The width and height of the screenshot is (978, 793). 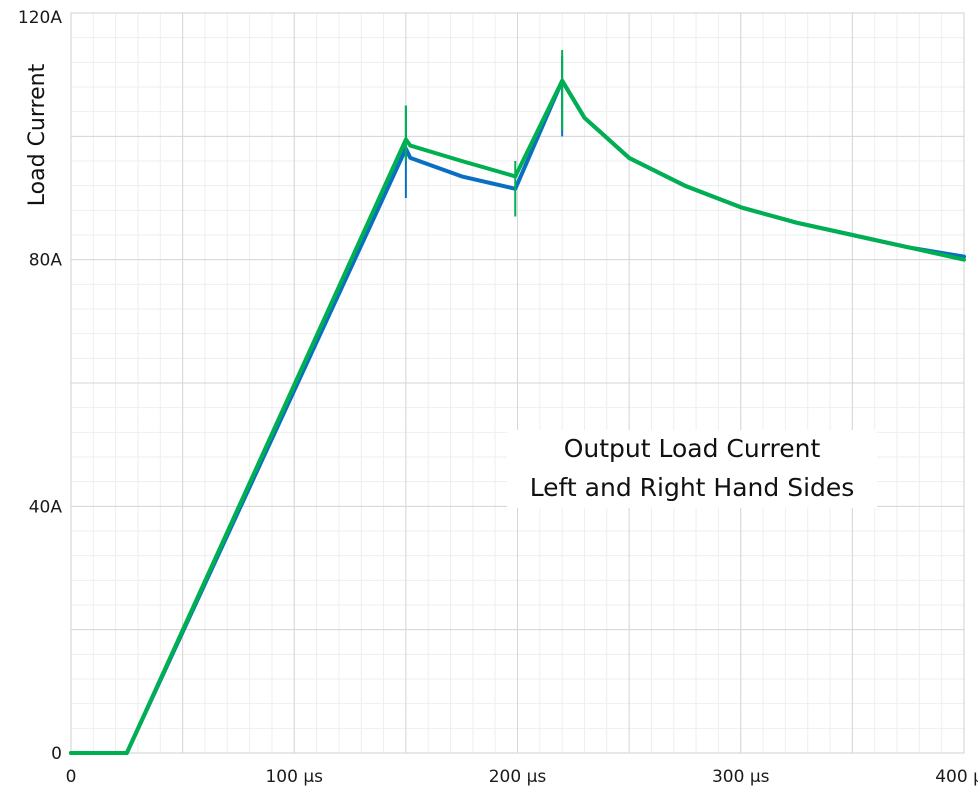 I want to click on annotation-line-1: Output Load Current, so click(x=692, y=448).